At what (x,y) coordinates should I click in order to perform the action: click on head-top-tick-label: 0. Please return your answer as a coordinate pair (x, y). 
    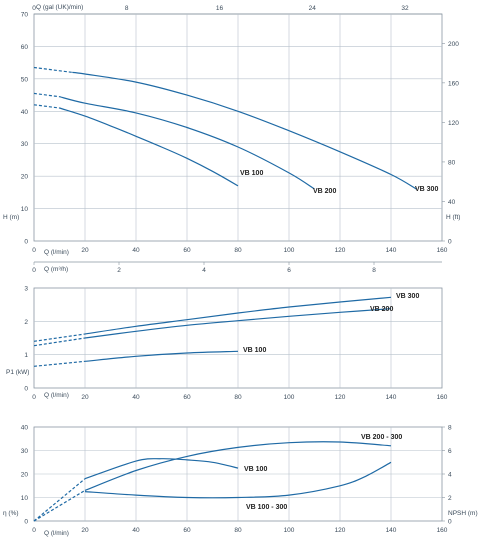
    Looking at the image, I should click on (34, 8).